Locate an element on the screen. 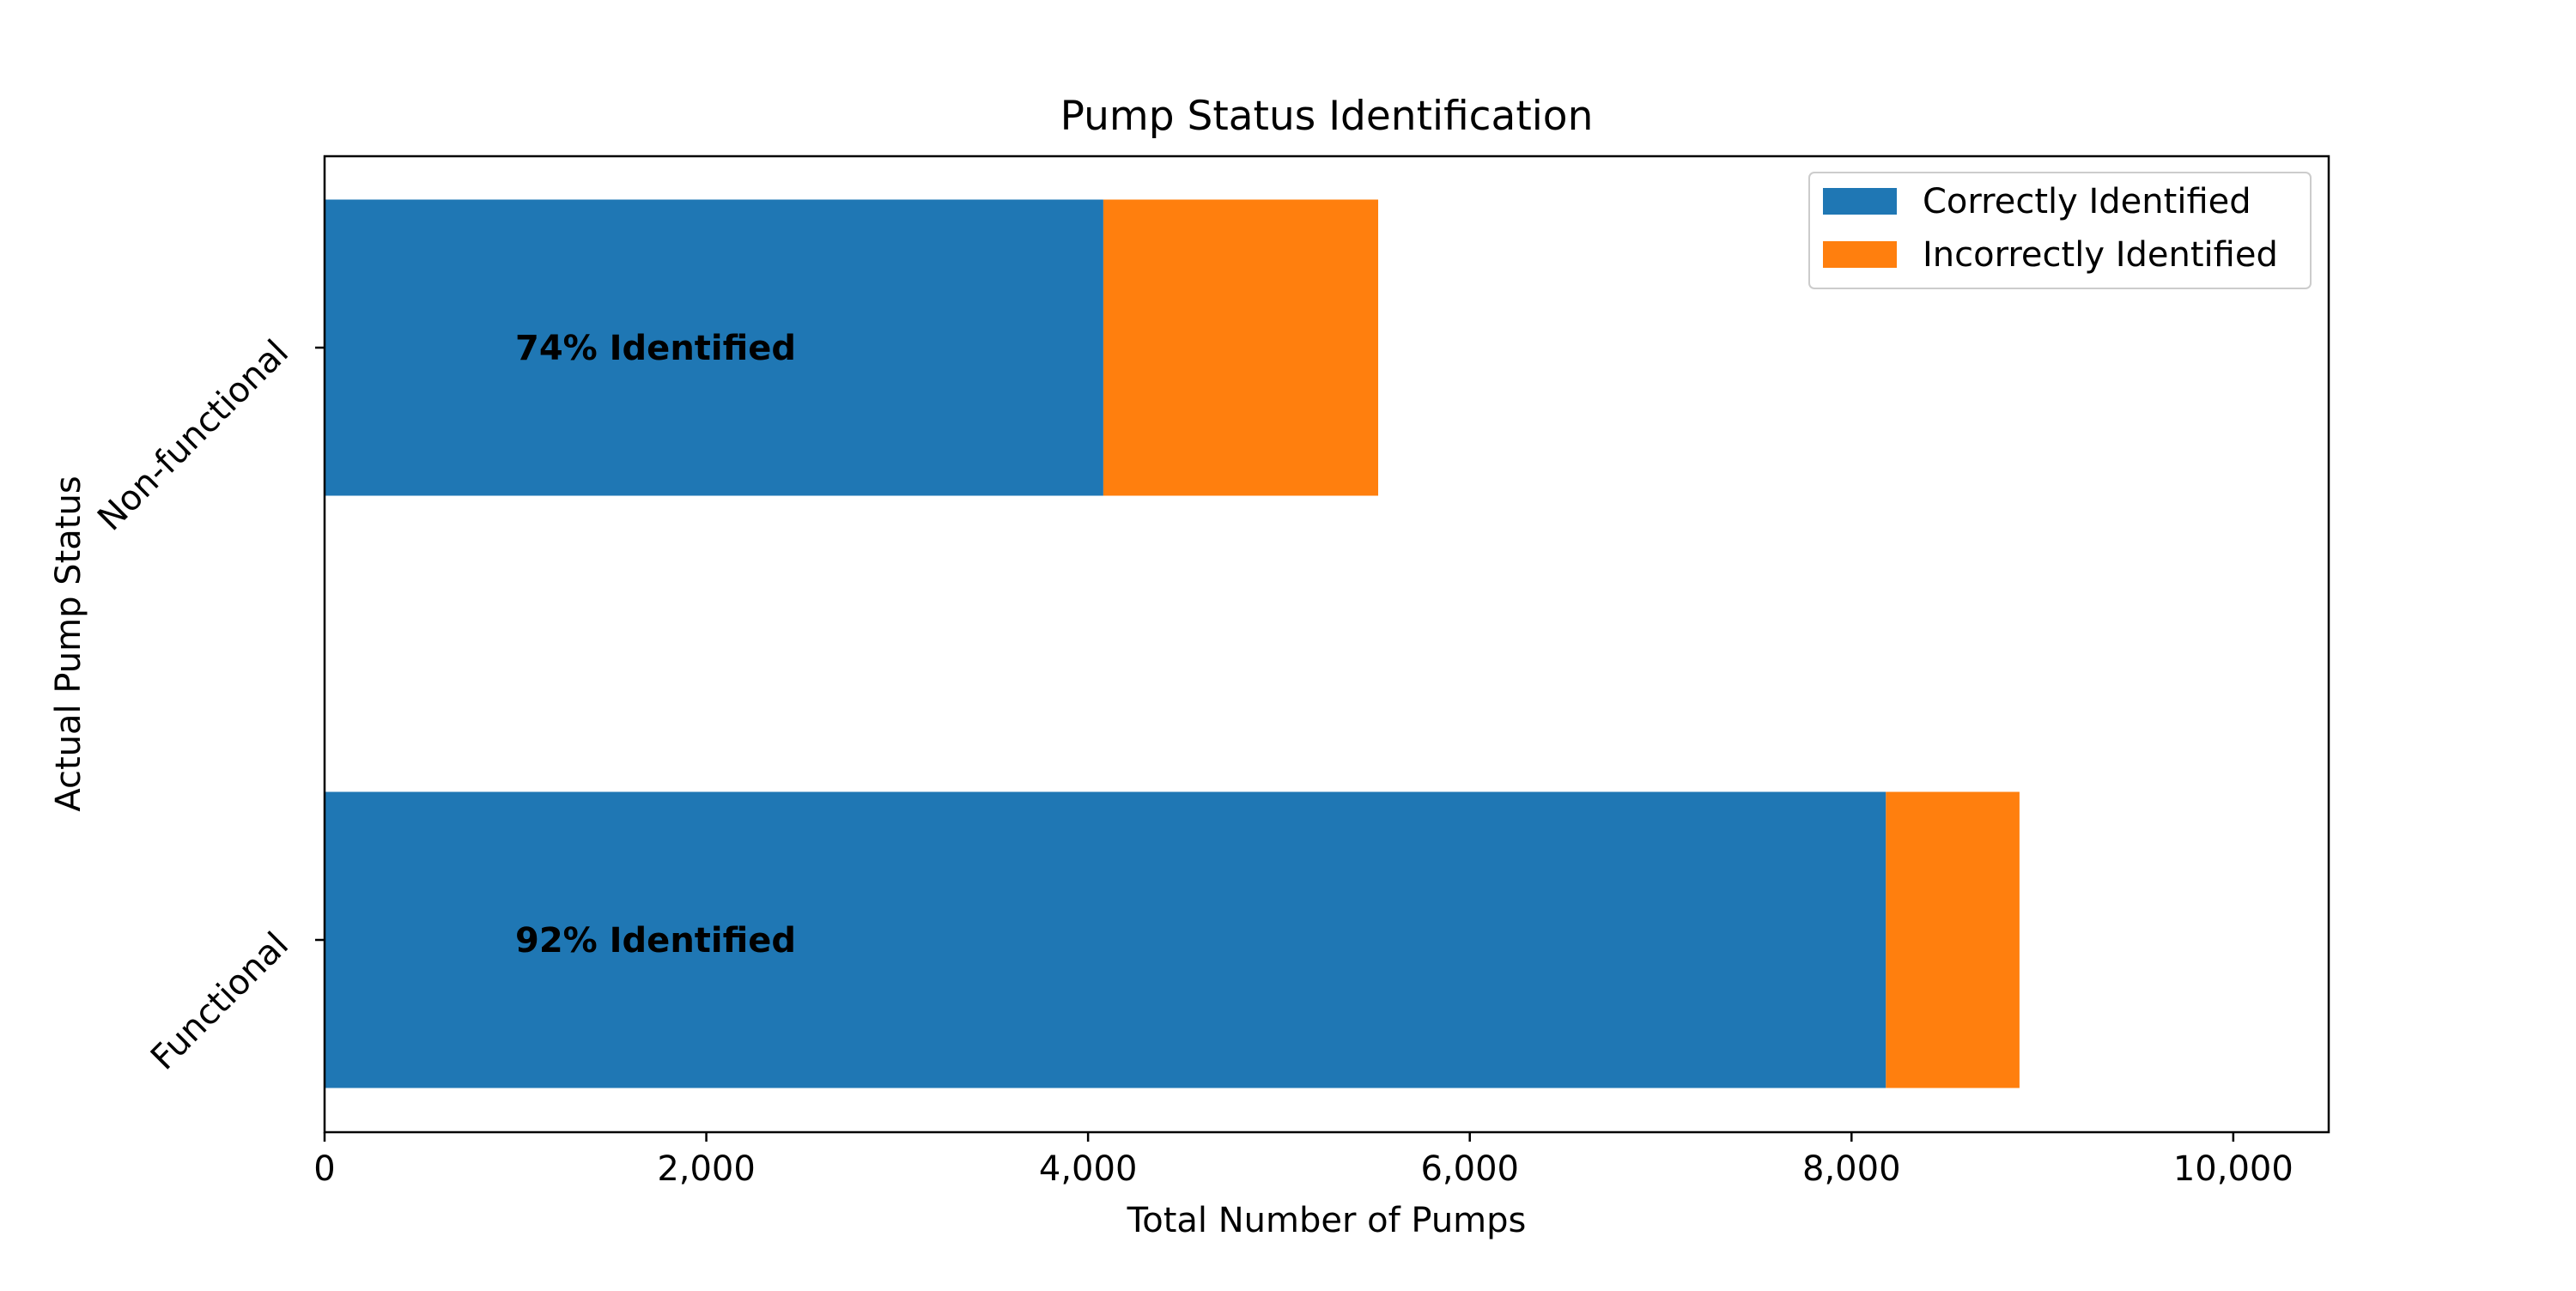  x-tick-label: 10,000 is located at coordinates (2233, 1169).